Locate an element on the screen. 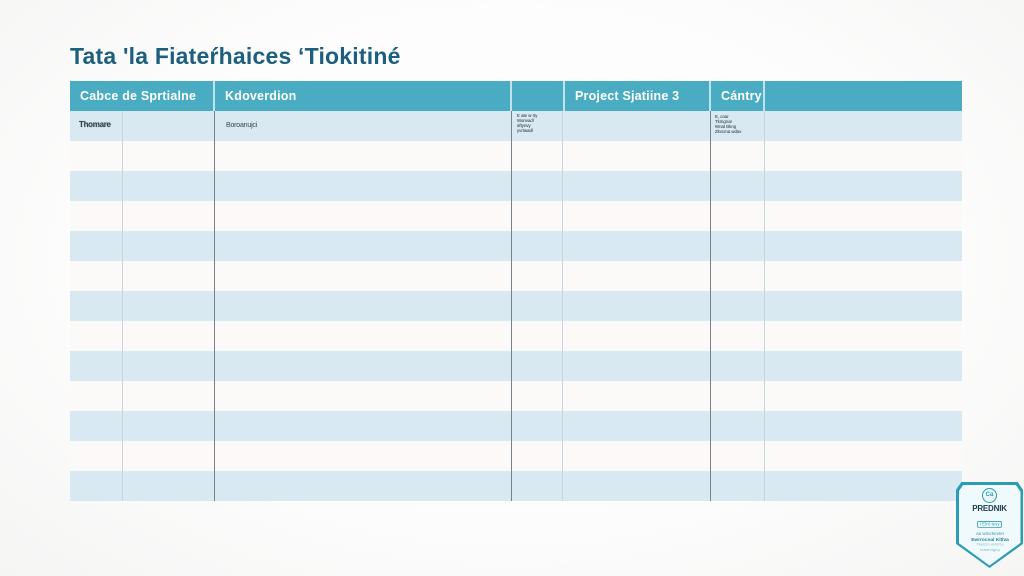 This screenshot has width=1024, height=576. cantry-line: Zkvcma wdav is located at coordinates (728, 132).